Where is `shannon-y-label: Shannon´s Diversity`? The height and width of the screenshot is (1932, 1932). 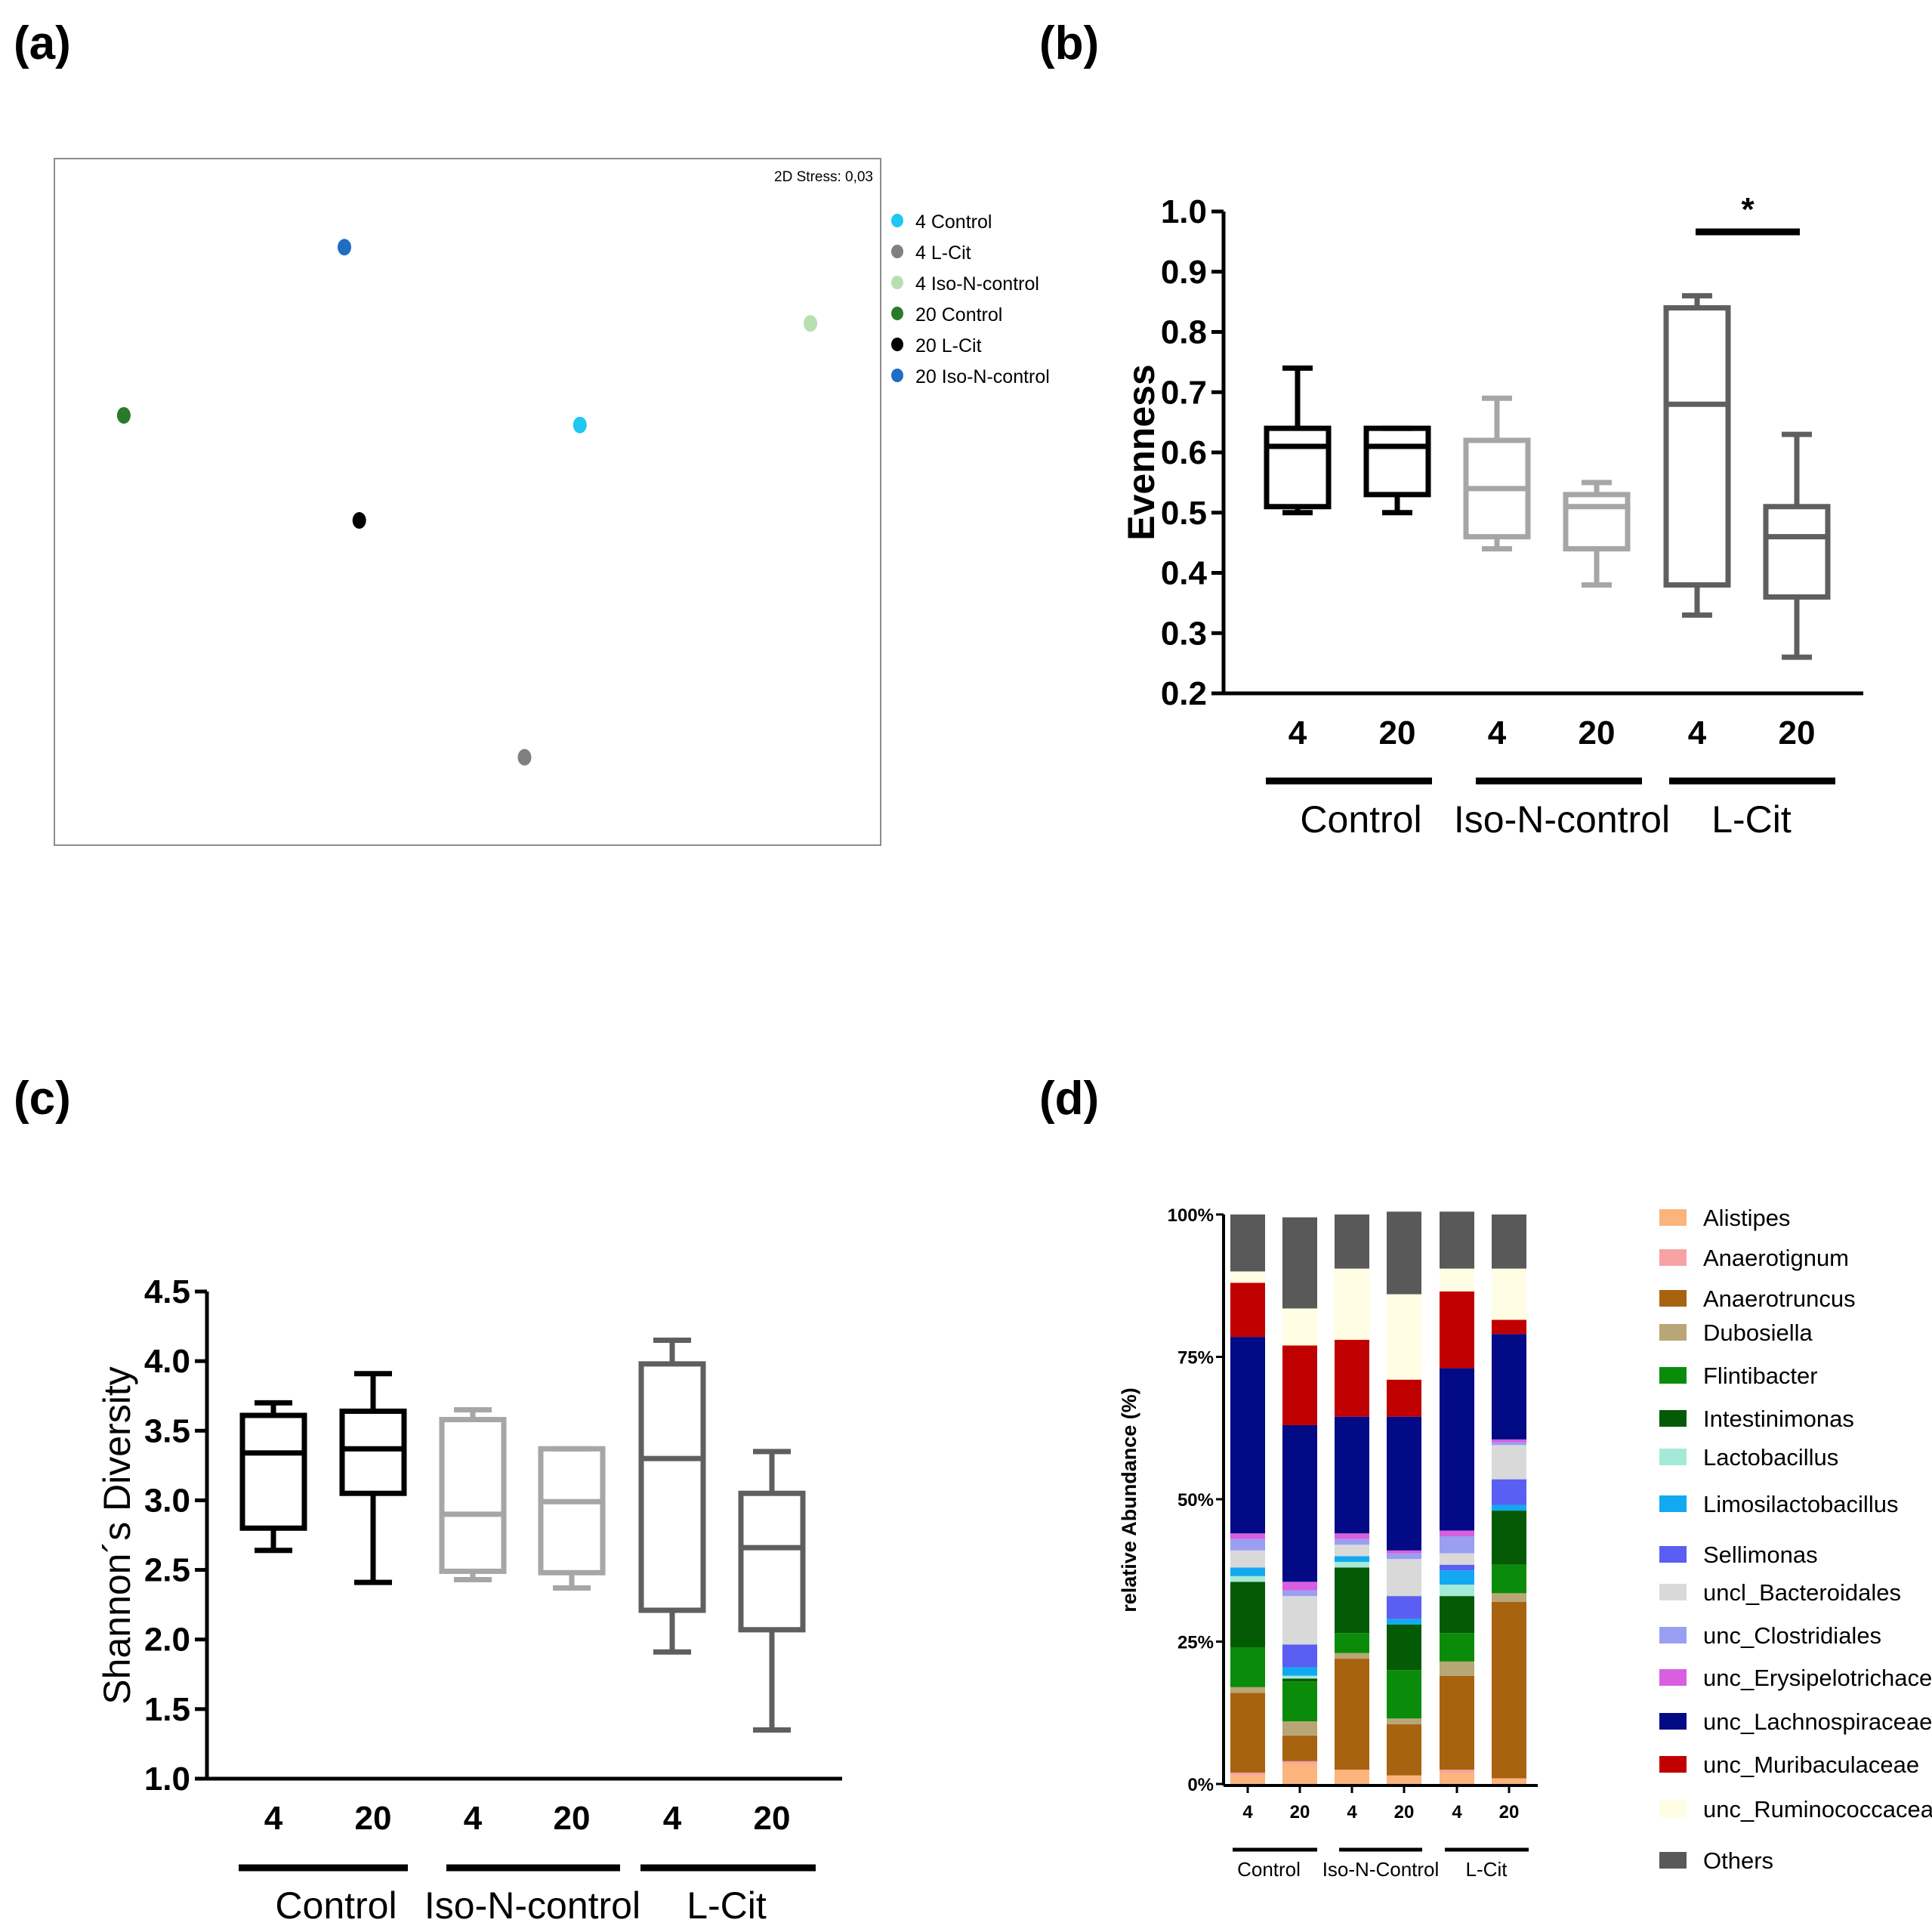
shannon-y-label: Shannon´s Diversity is located at coordinates (117, 1535).